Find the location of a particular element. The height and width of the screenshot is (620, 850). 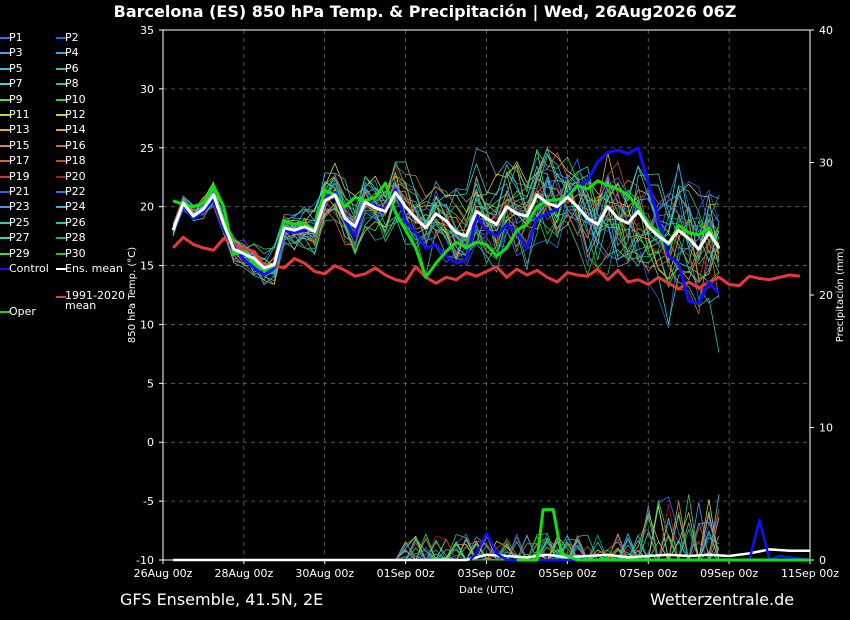

y2-tick-label: 0 is located at coordinates (822, 560).